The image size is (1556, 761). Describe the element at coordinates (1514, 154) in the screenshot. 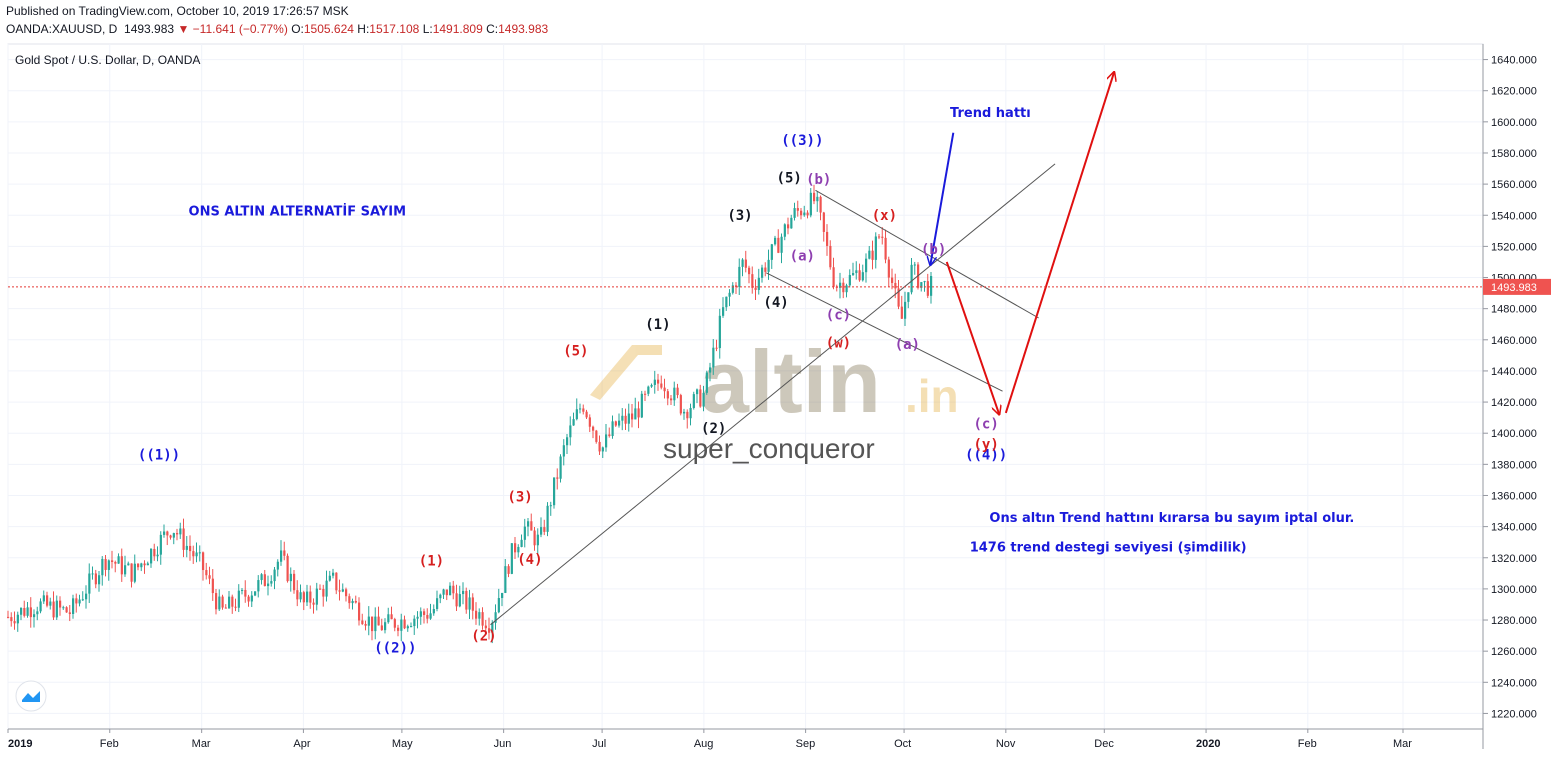

I see `y-tick-label: 1580.000` at that location.